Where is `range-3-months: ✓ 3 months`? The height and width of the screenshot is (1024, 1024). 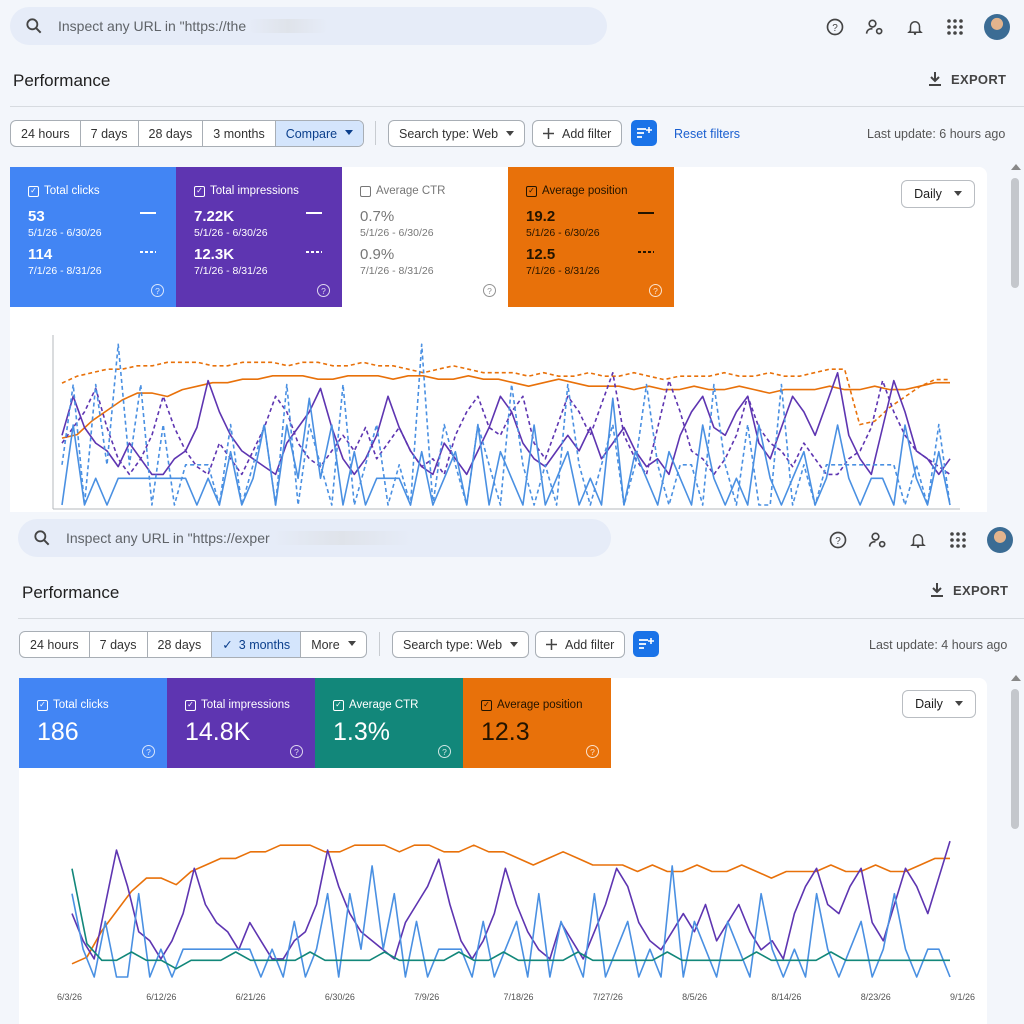
range-3-months: ✓ 3 months is located at coordinates (257, 644).